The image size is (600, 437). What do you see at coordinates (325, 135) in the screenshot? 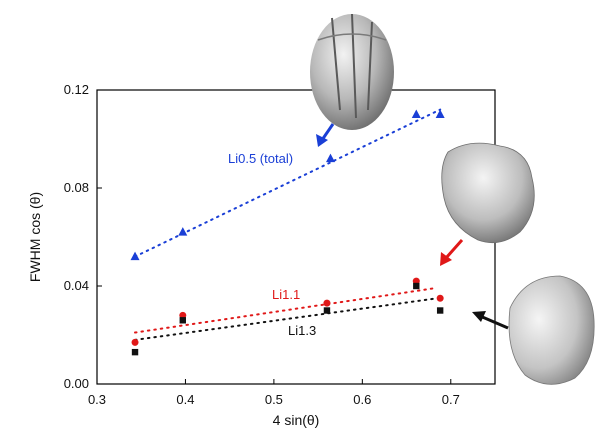
I see `arrow-blue` at bounding box center [325, 135].